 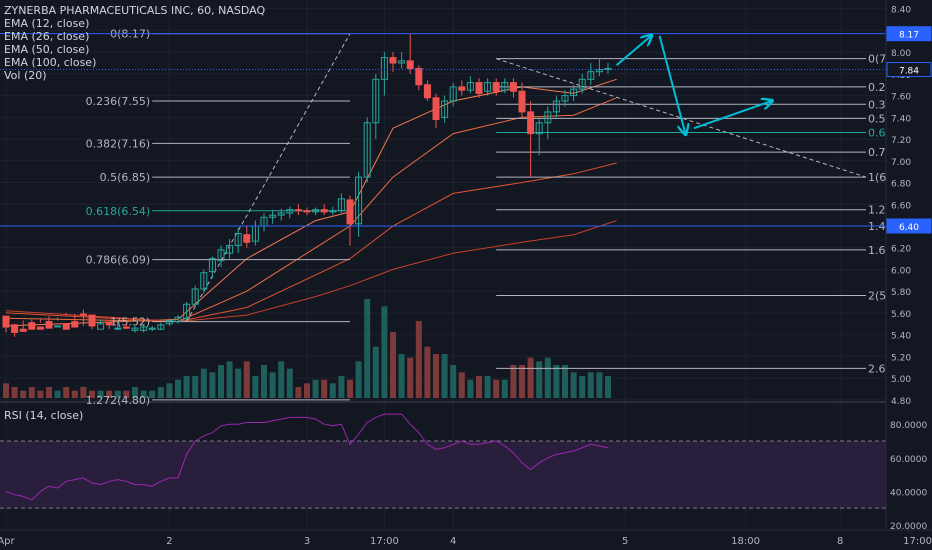 What do you see at coordinates (901, 358) in the screenshot?
I see `price-axis-tick: 5.20` at bounding box center [901, 358].